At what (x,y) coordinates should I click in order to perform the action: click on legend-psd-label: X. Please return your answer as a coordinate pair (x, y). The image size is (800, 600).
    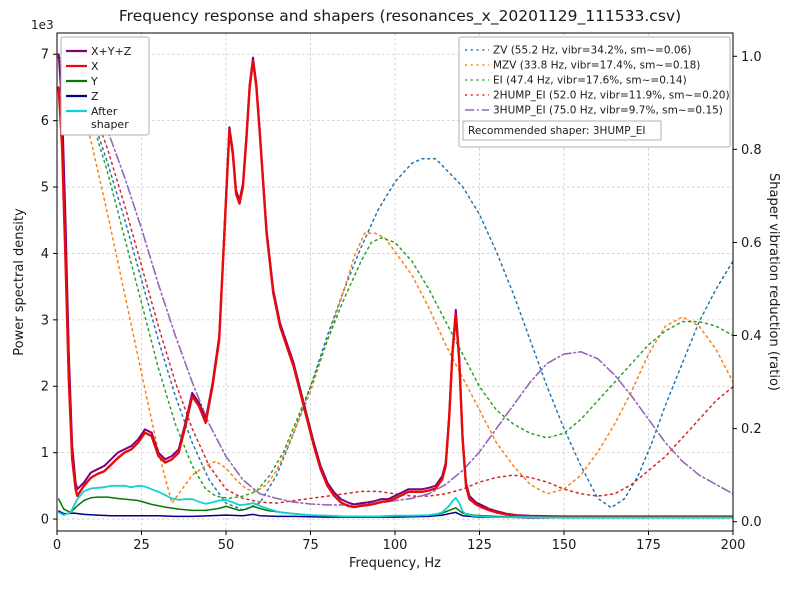
    Looking at the image, I should click on (95, 66).